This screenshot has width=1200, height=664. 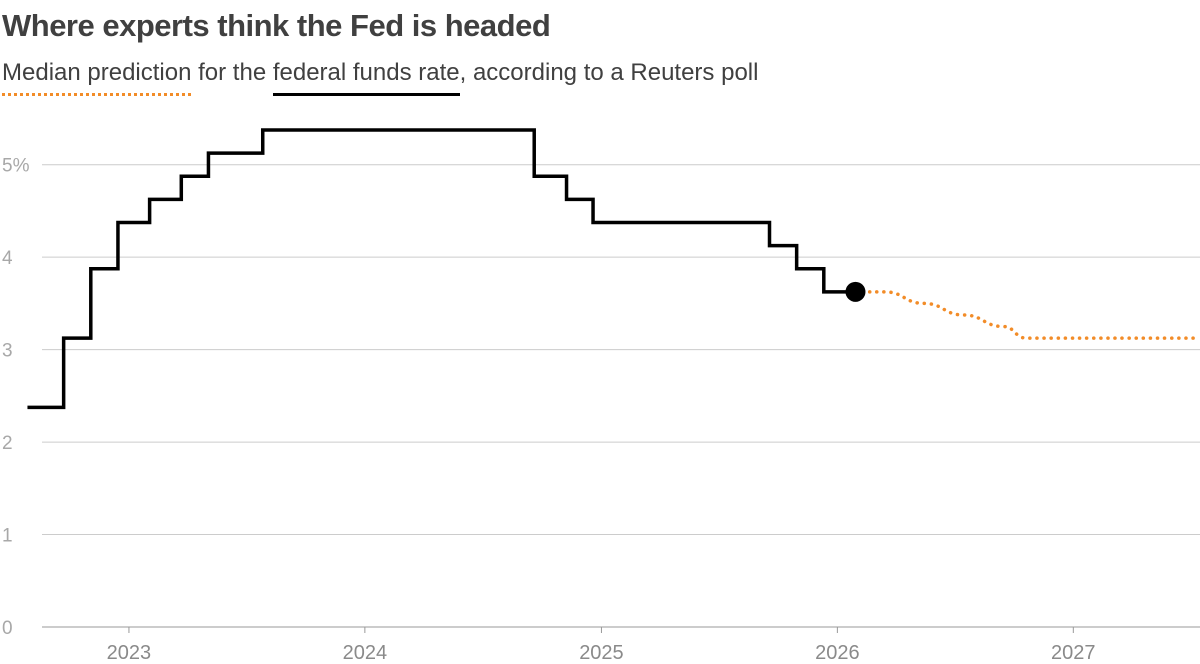 I want to click on x-tick-label: 2023, so click(x=129, y=653).